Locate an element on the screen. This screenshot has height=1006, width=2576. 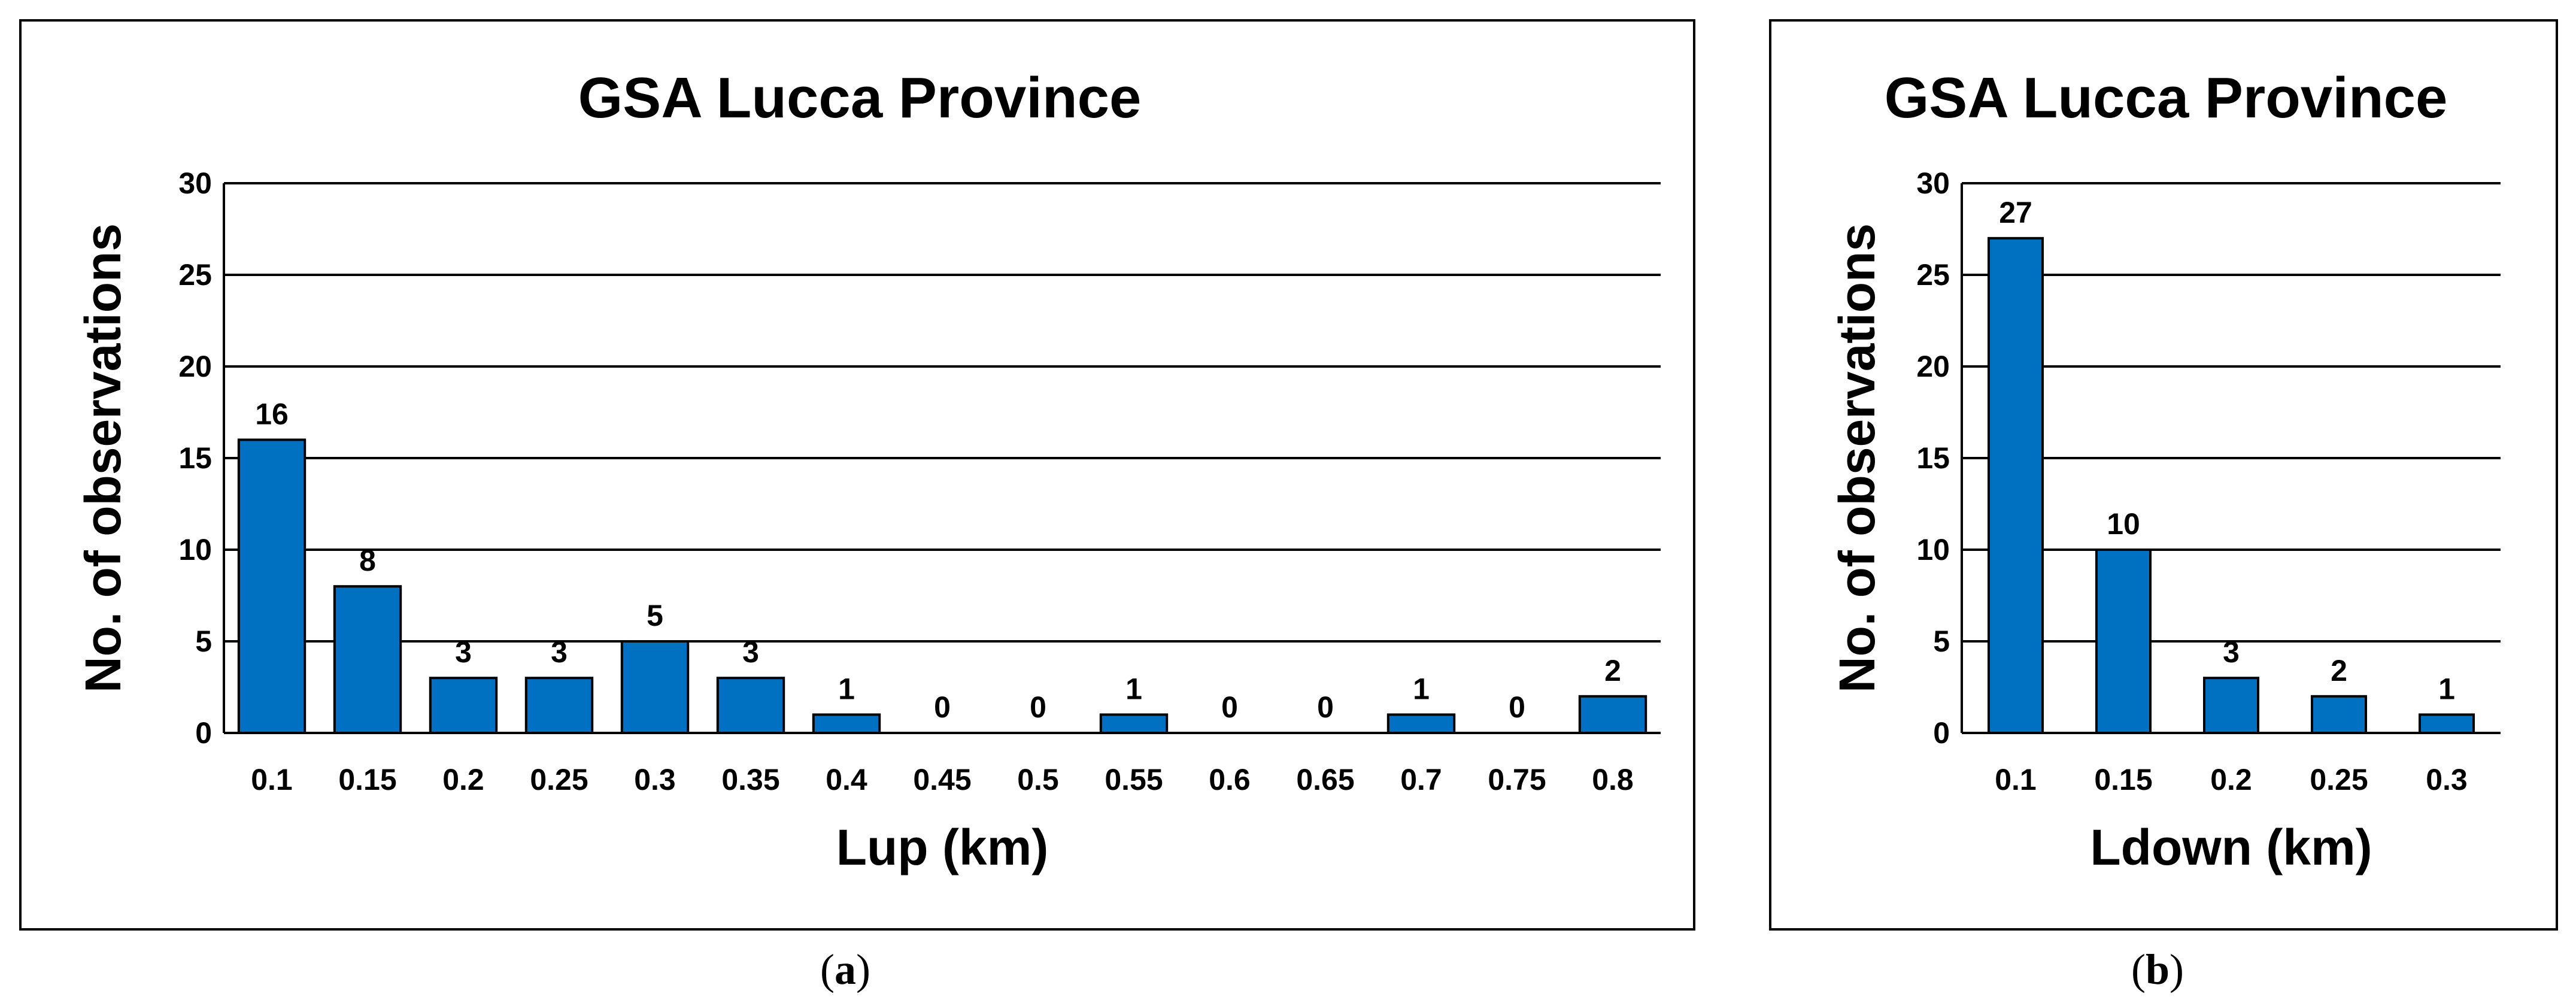
x-tick-label: 0.8 is located at coordinates (1613, 779).